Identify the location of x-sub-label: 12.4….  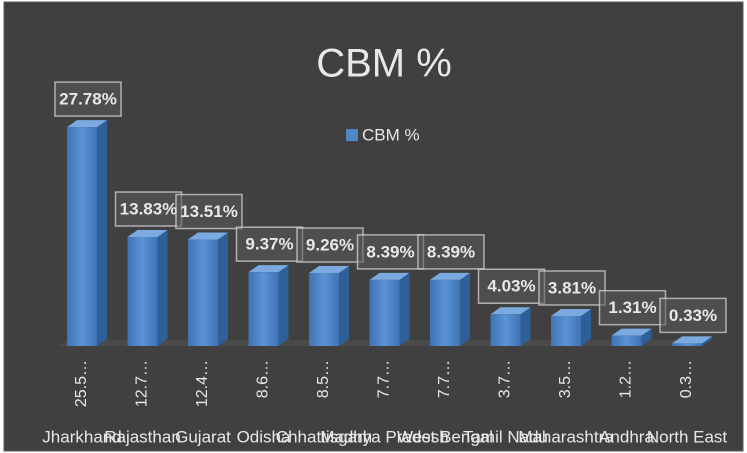
(202, 383).